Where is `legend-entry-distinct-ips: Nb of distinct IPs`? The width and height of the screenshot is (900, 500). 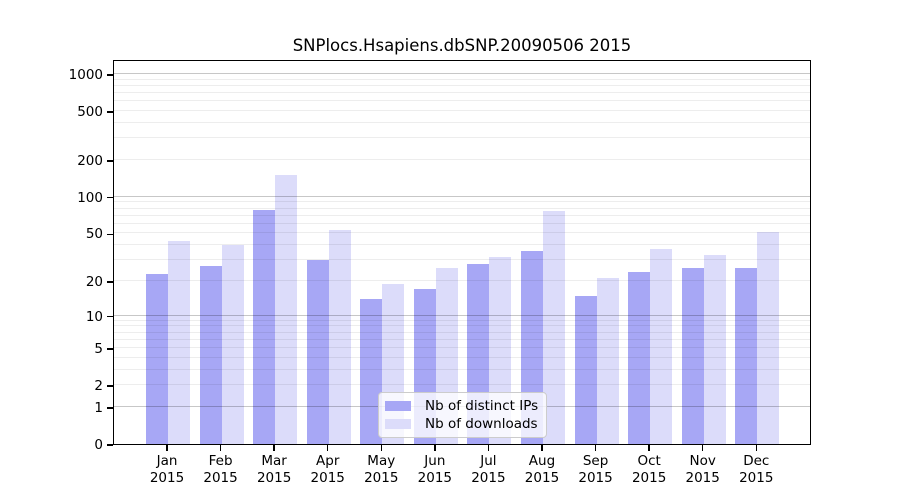 legend-entry-distinct-ips: Nb of distinct IPs is located at coordinates (462, 406).